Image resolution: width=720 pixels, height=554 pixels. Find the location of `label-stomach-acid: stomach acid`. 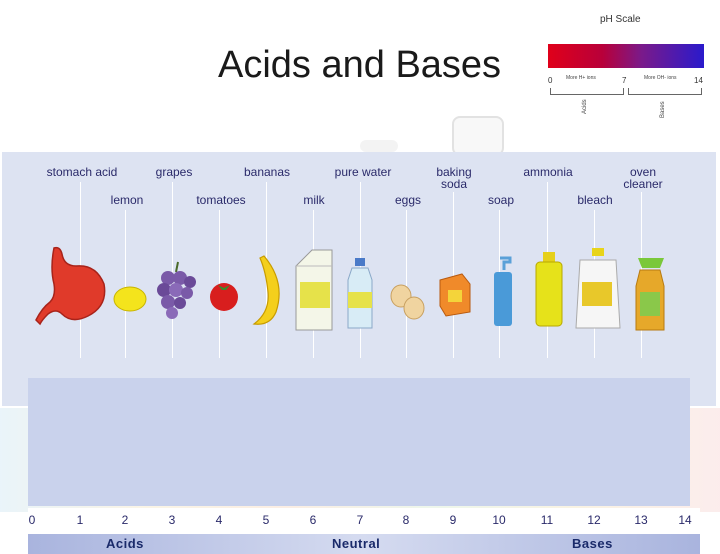

label-stomach-acid: stomach acid is located at coordinates (82, 172).